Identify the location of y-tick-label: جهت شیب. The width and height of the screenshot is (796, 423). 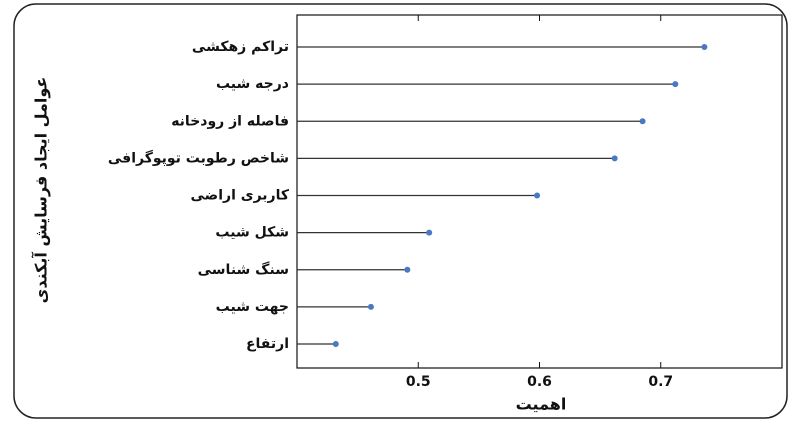
(252, 307).